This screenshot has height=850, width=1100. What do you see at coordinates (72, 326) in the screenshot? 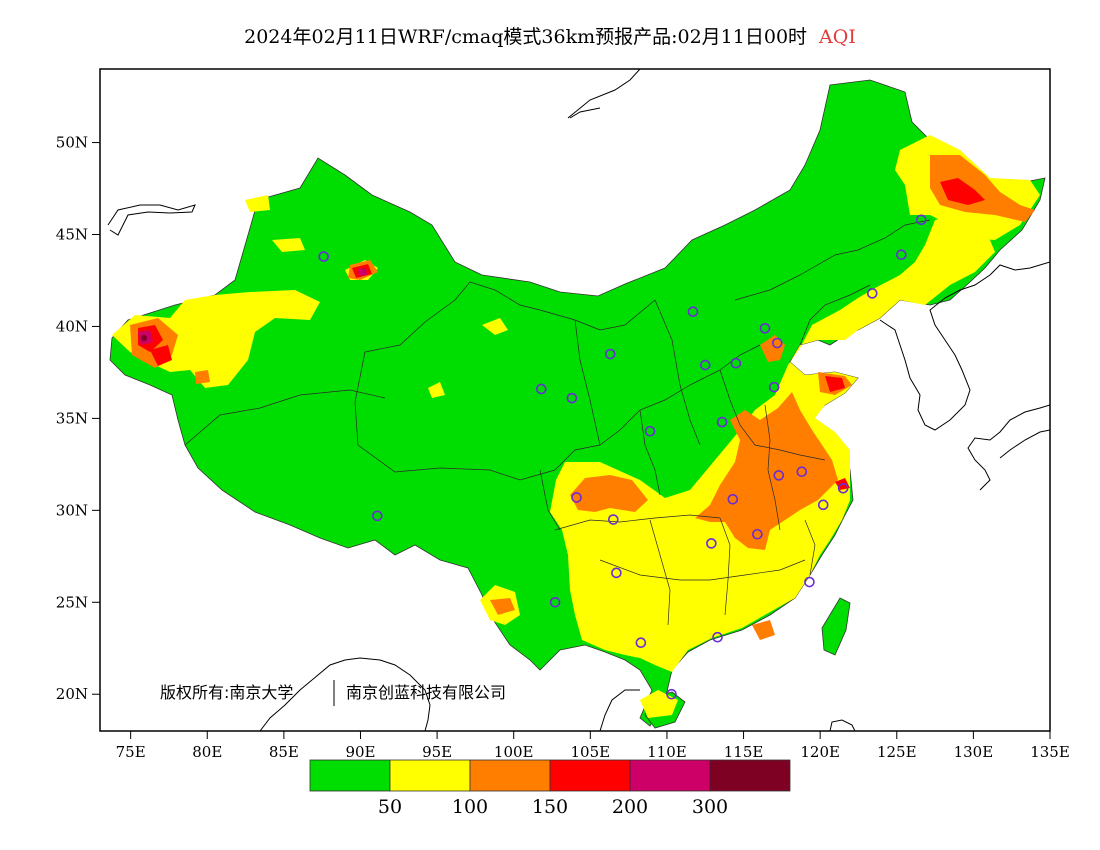
I see `lat-tick-label: 40N` at bounding box center [72, 326].